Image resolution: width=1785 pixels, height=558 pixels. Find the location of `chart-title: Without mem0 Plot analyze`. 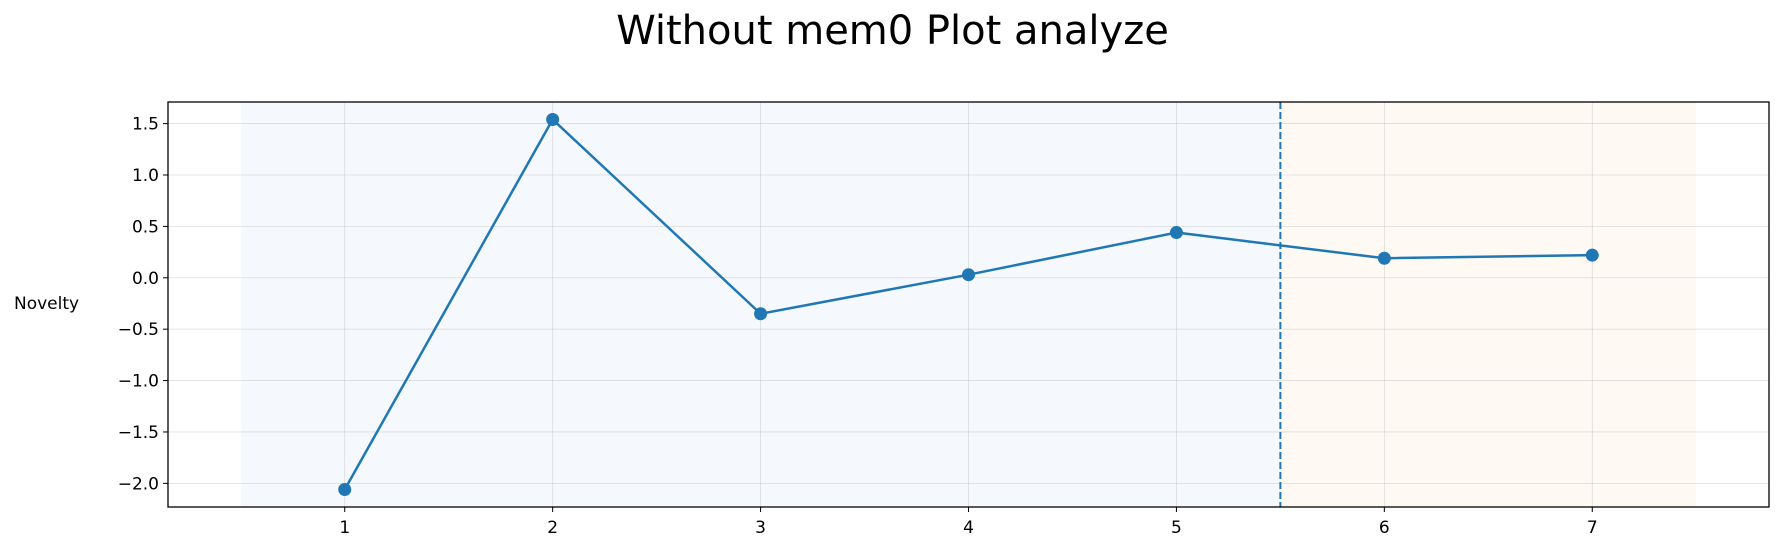

chart-title: Without mem0 Plot analyze is located at coordinates (892, 31).